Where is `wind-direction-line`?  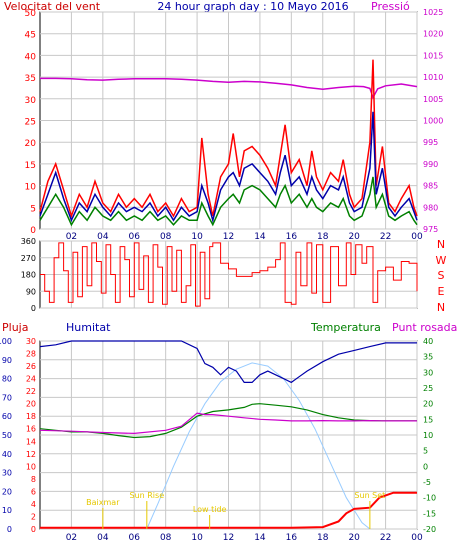
wind-direction-line is located at coordinates (229, 274).